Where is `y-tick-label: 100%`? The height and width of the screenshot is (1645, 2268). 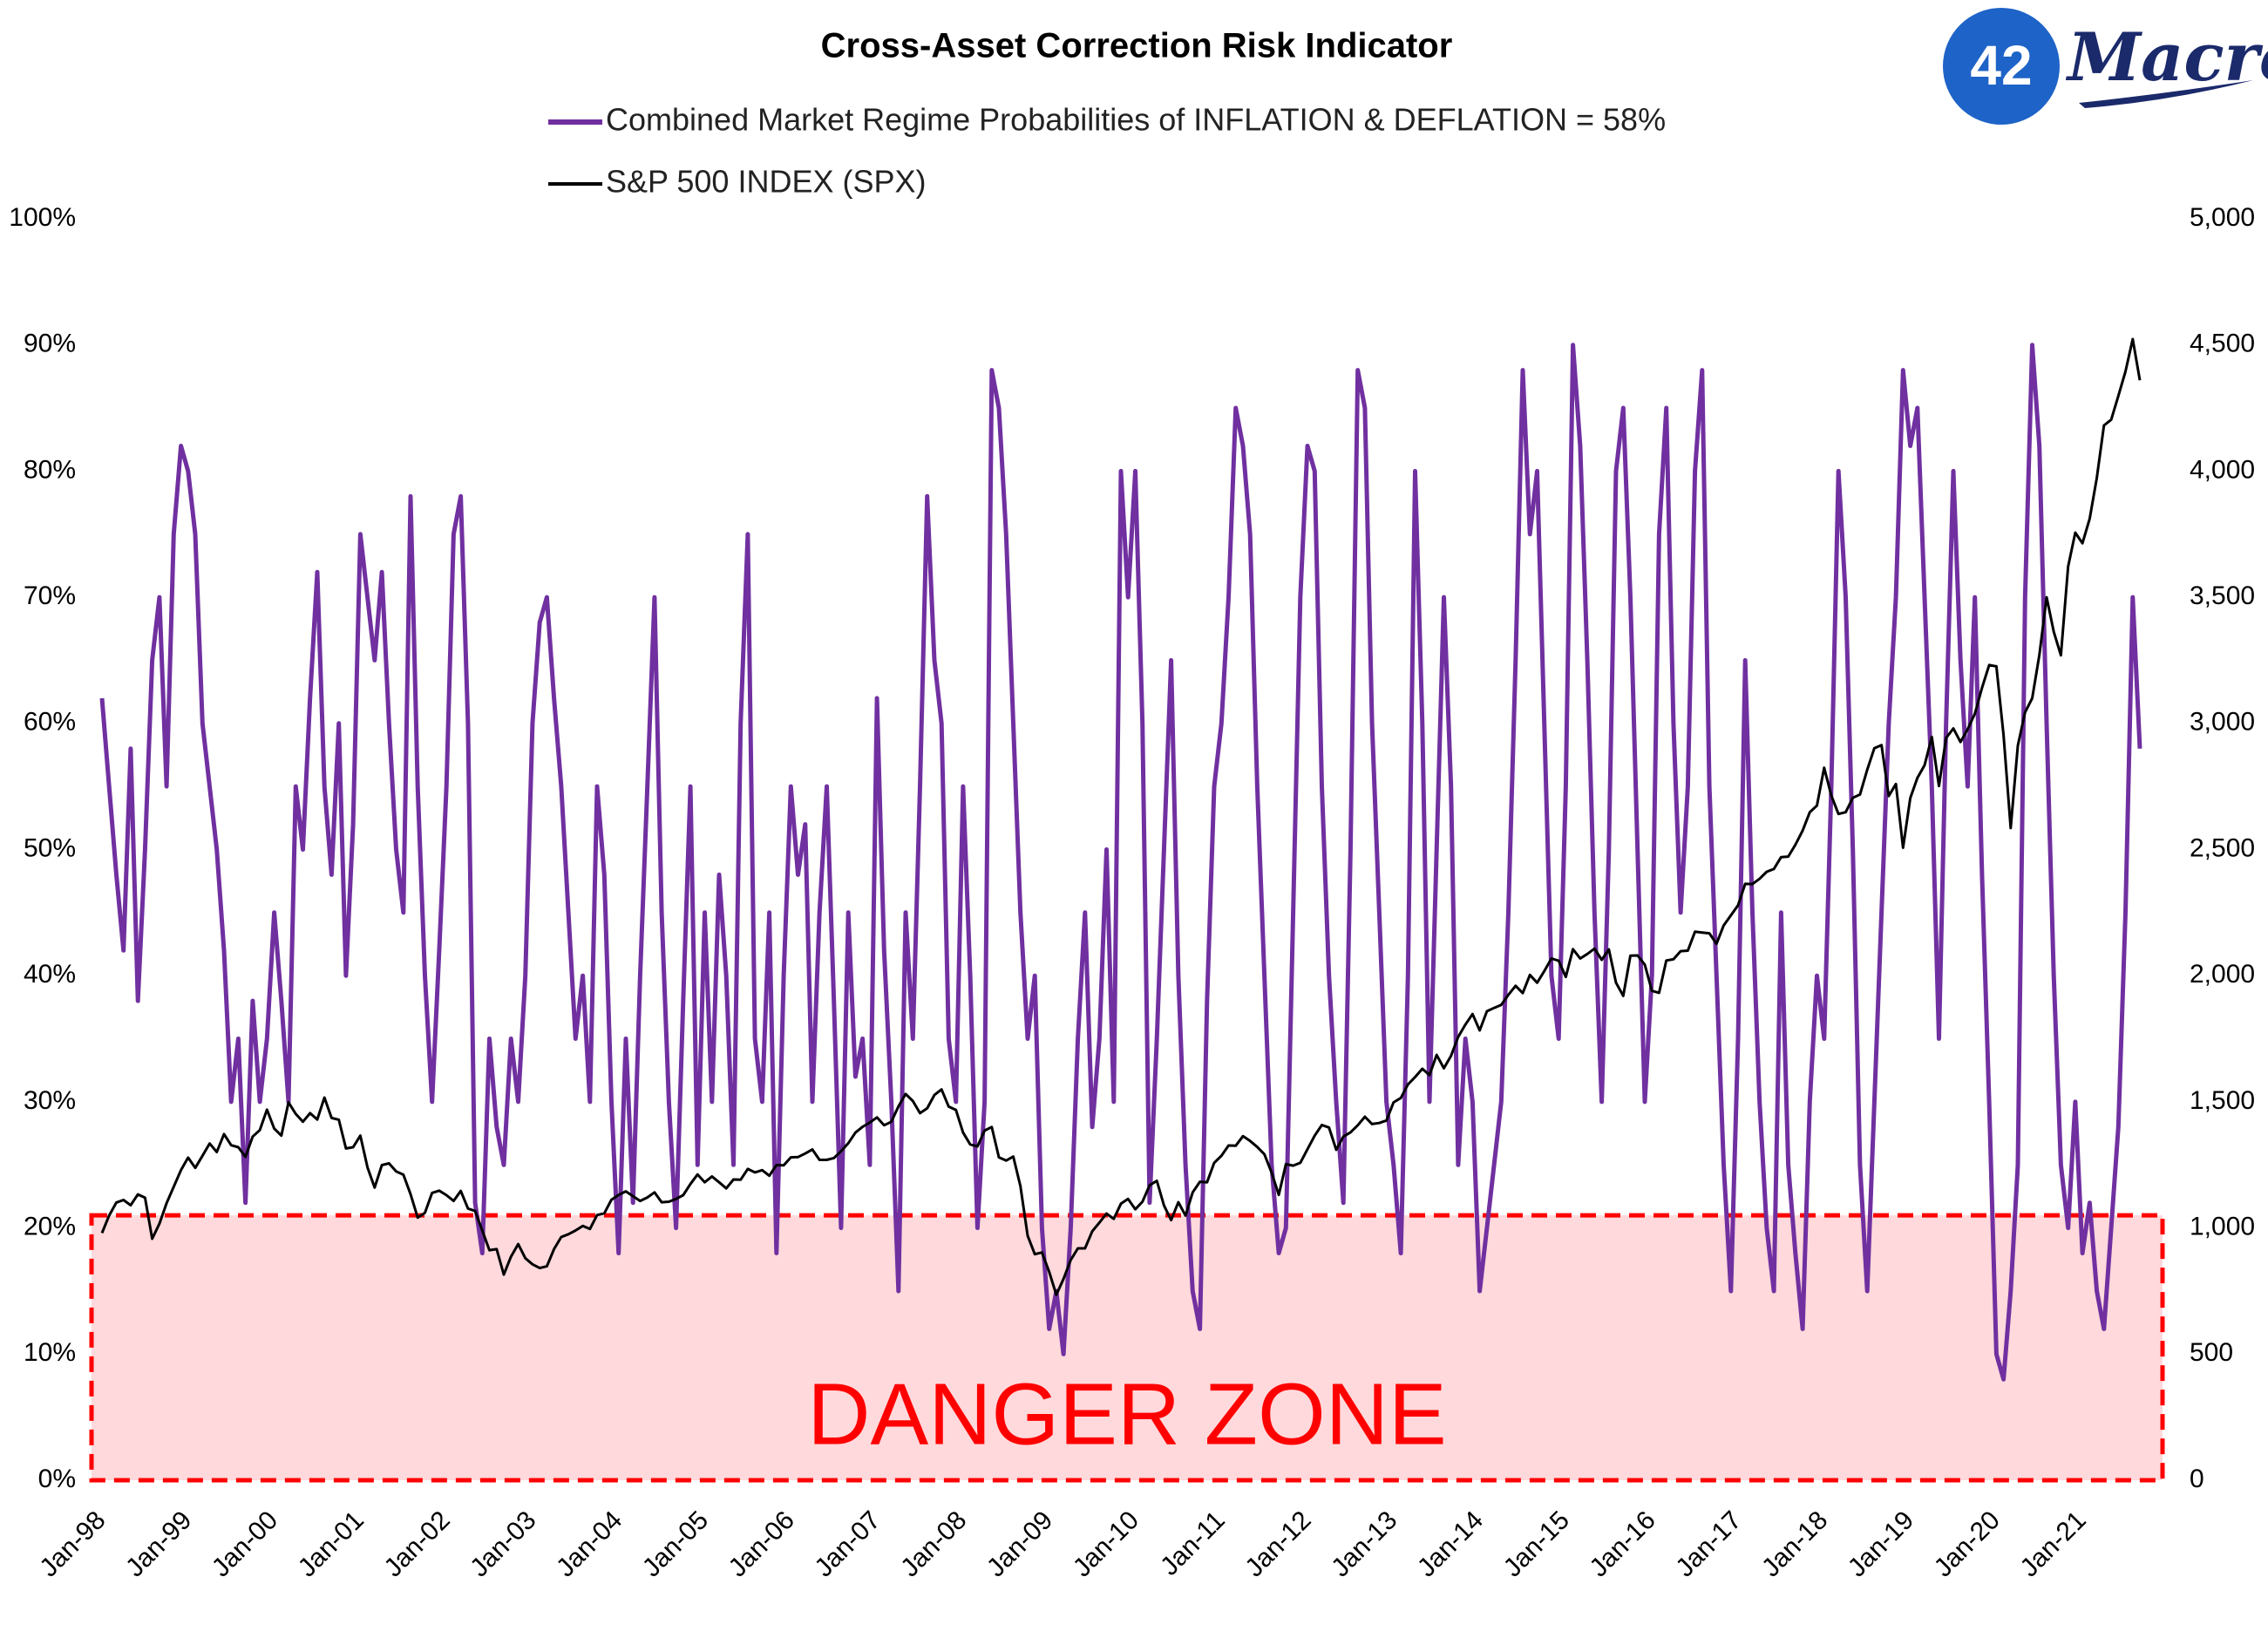
y-tick-label: 100% is located at coordinates (42, 217).